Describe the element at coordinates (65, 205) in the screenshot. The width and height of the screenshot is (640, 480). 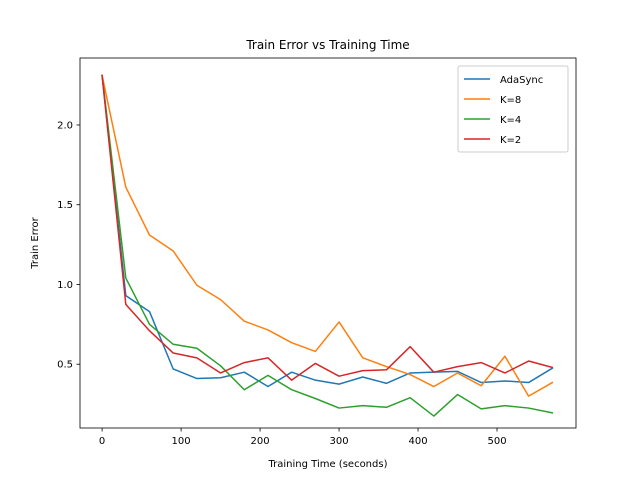
I see `y-tick-label: 1.5` at that location.